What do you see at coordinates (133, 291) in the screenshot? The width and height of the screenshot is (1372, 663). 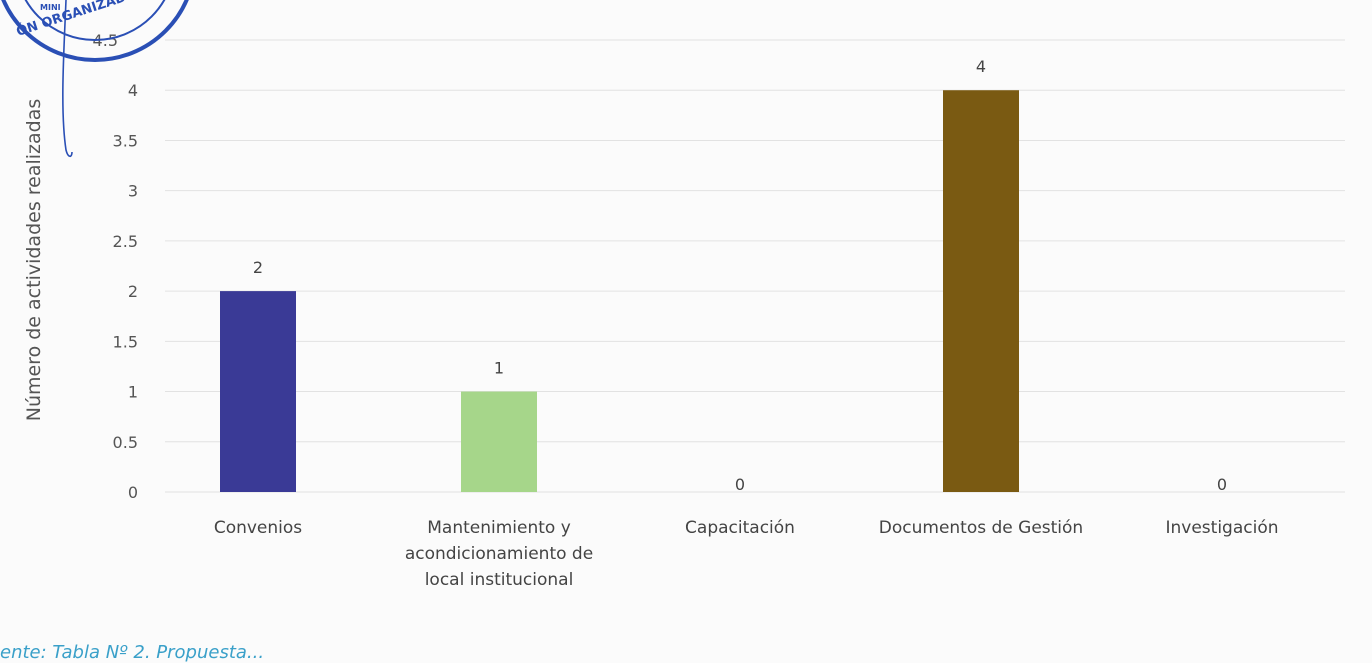 I see `y-tick-label: 2` at bounding box center [133, 291].